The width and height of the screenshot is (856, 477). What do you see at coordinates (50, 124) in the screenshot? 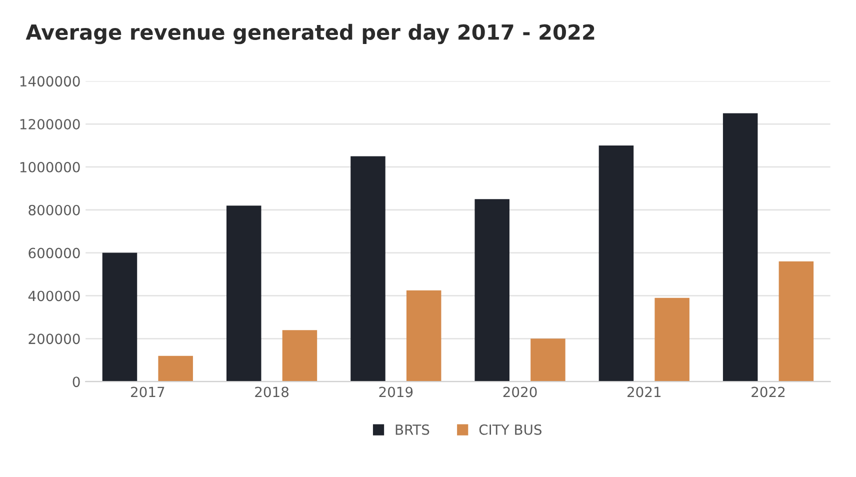
I see `y-tick-label: 1200000` at bounding box center [50, 124].